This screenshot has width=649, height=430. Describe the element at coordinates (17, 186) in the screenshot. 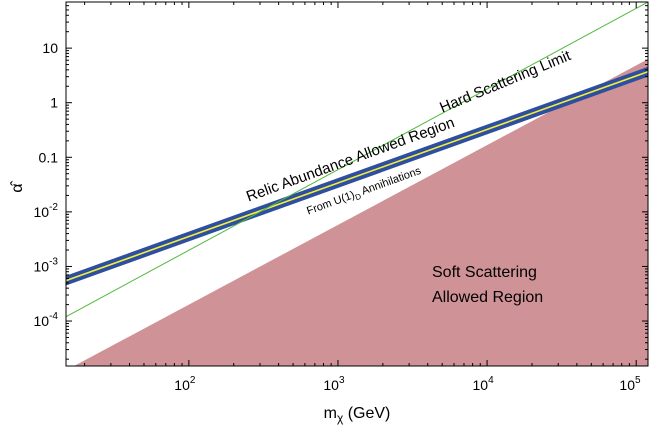

I see `y-axis-label: α̂` at that location.